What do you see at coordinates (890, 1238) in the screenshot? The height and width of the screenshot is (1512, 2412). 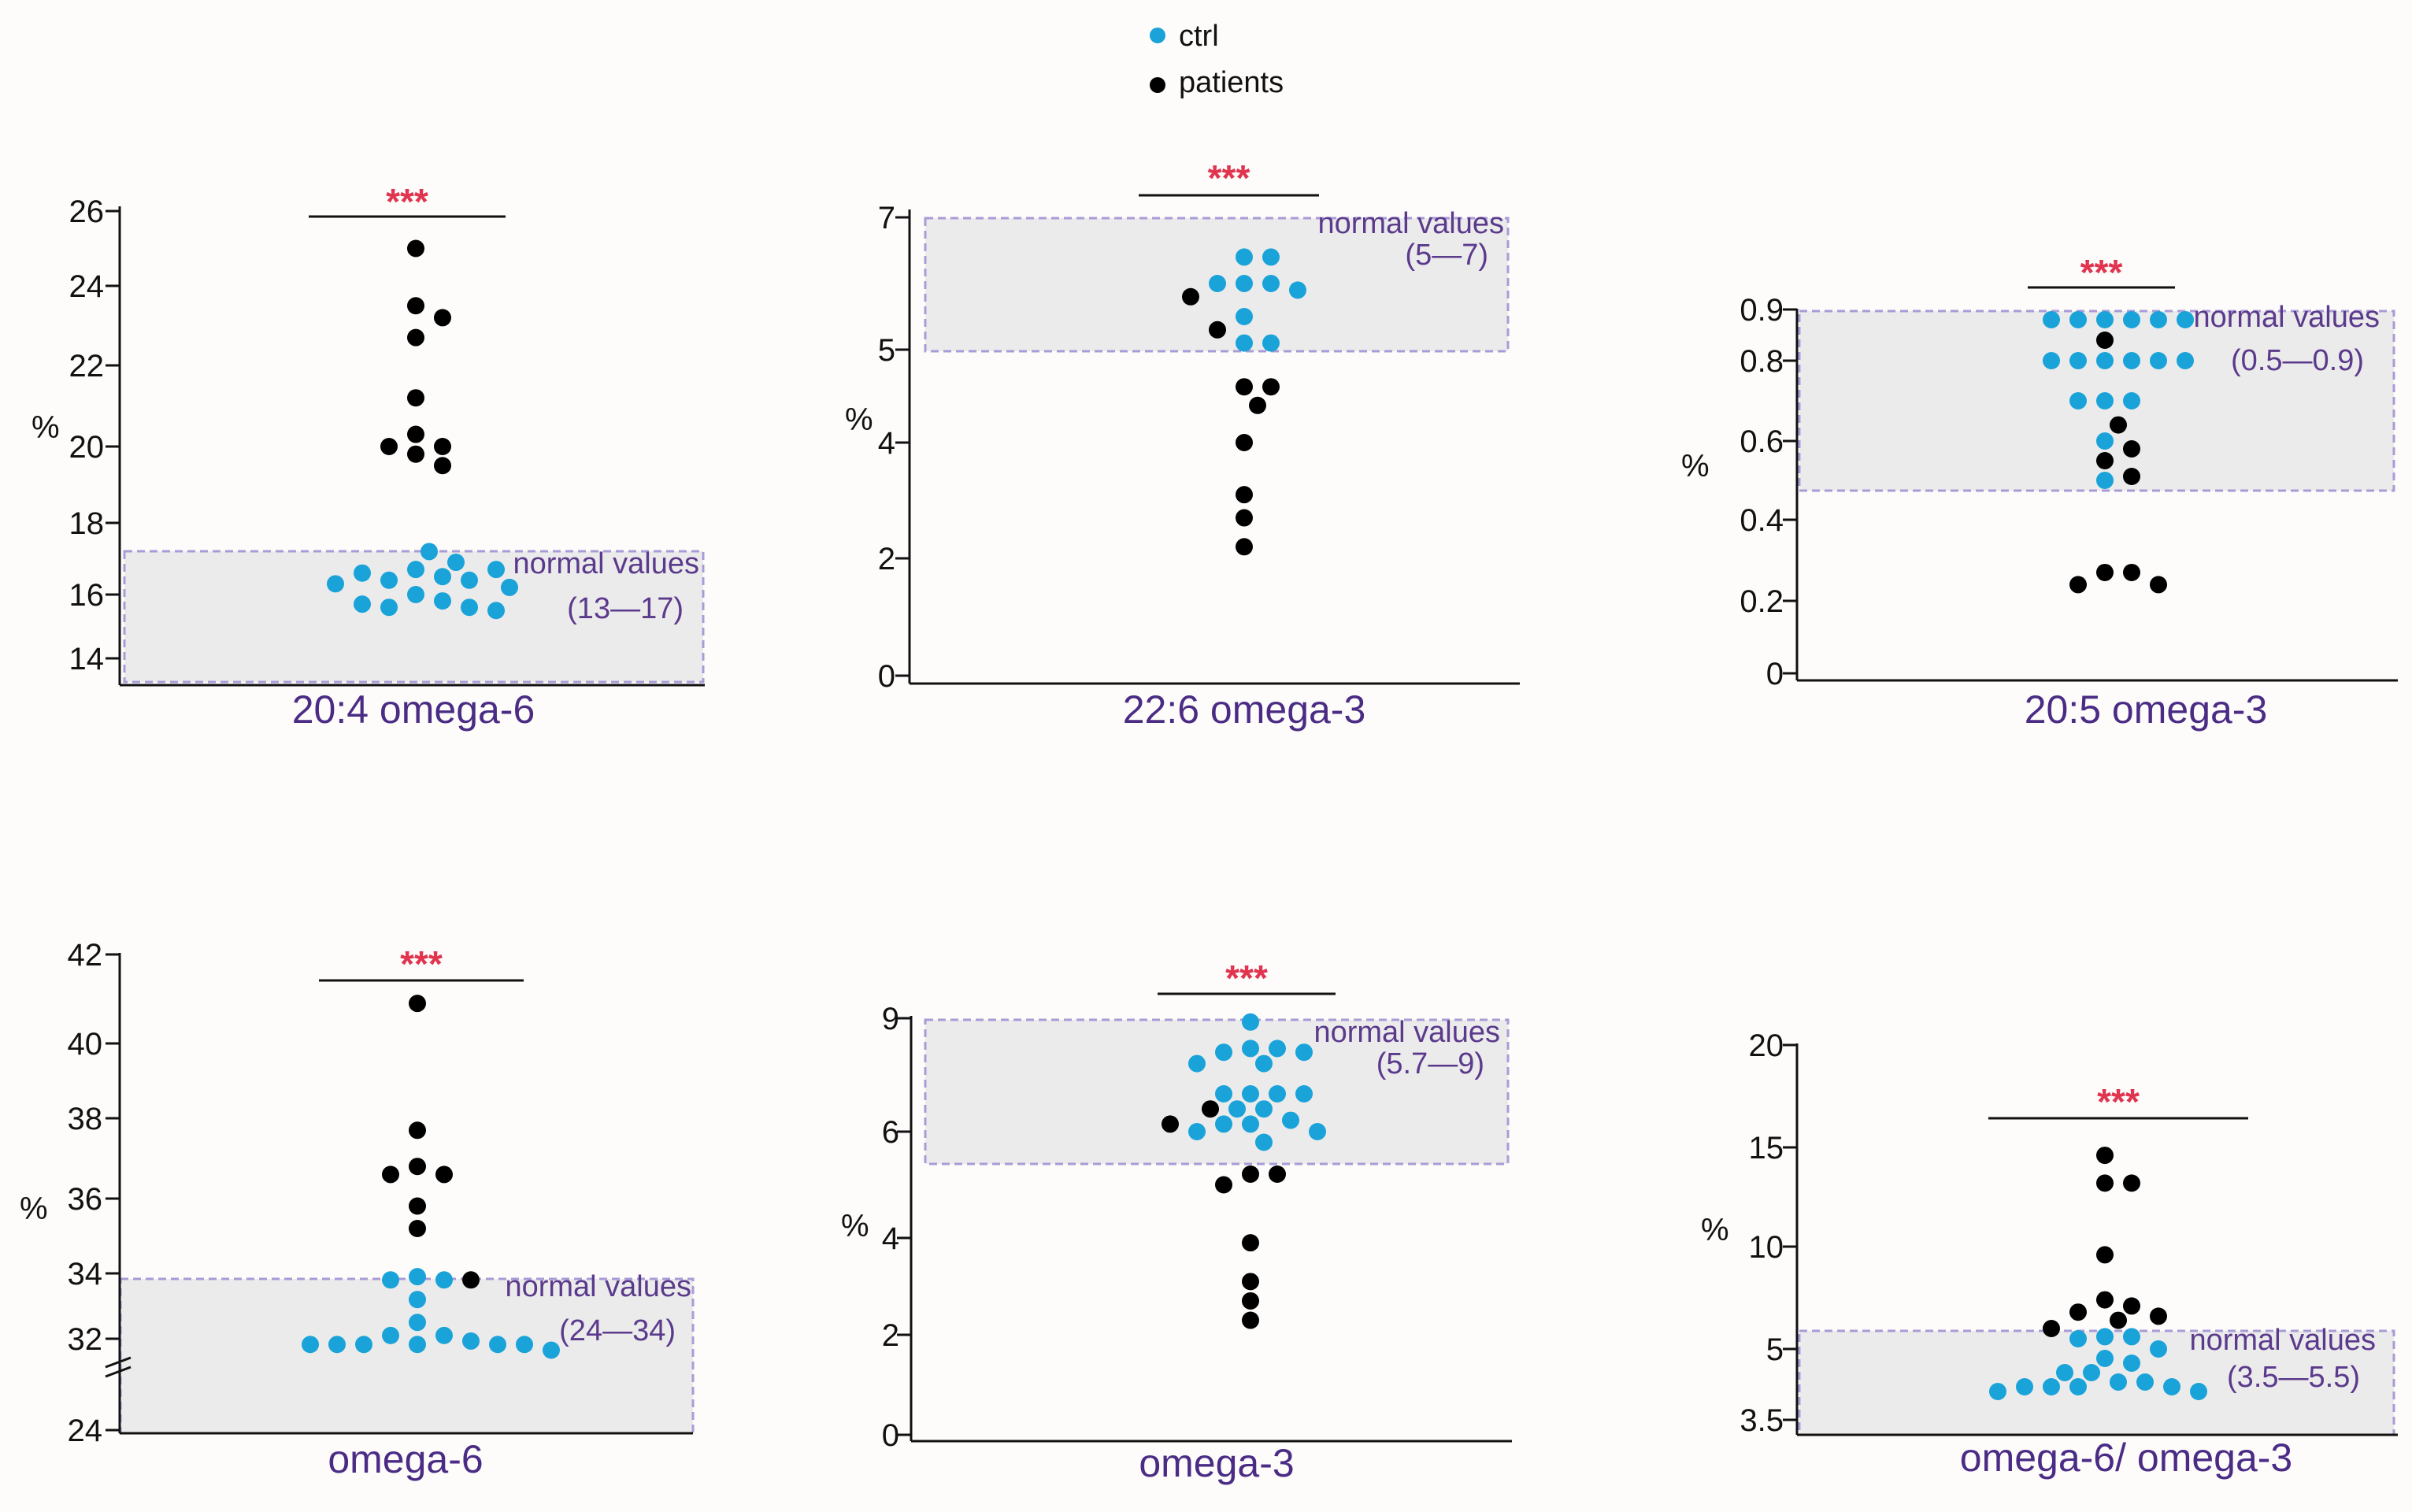 I see `y-tick-label: 4` at bounding box center [890, 1238].